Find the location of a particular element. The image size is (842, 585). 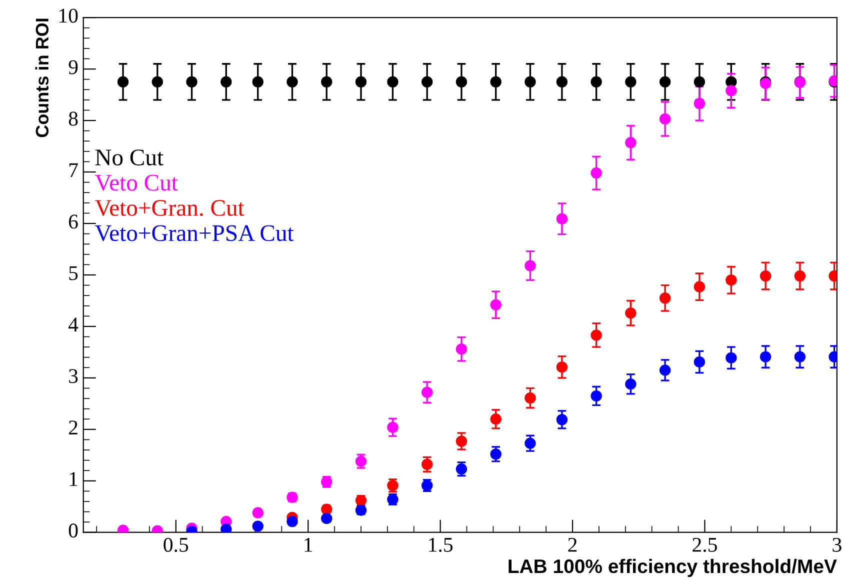

y-tick-label: 1 is located at coordinates (74, 479).